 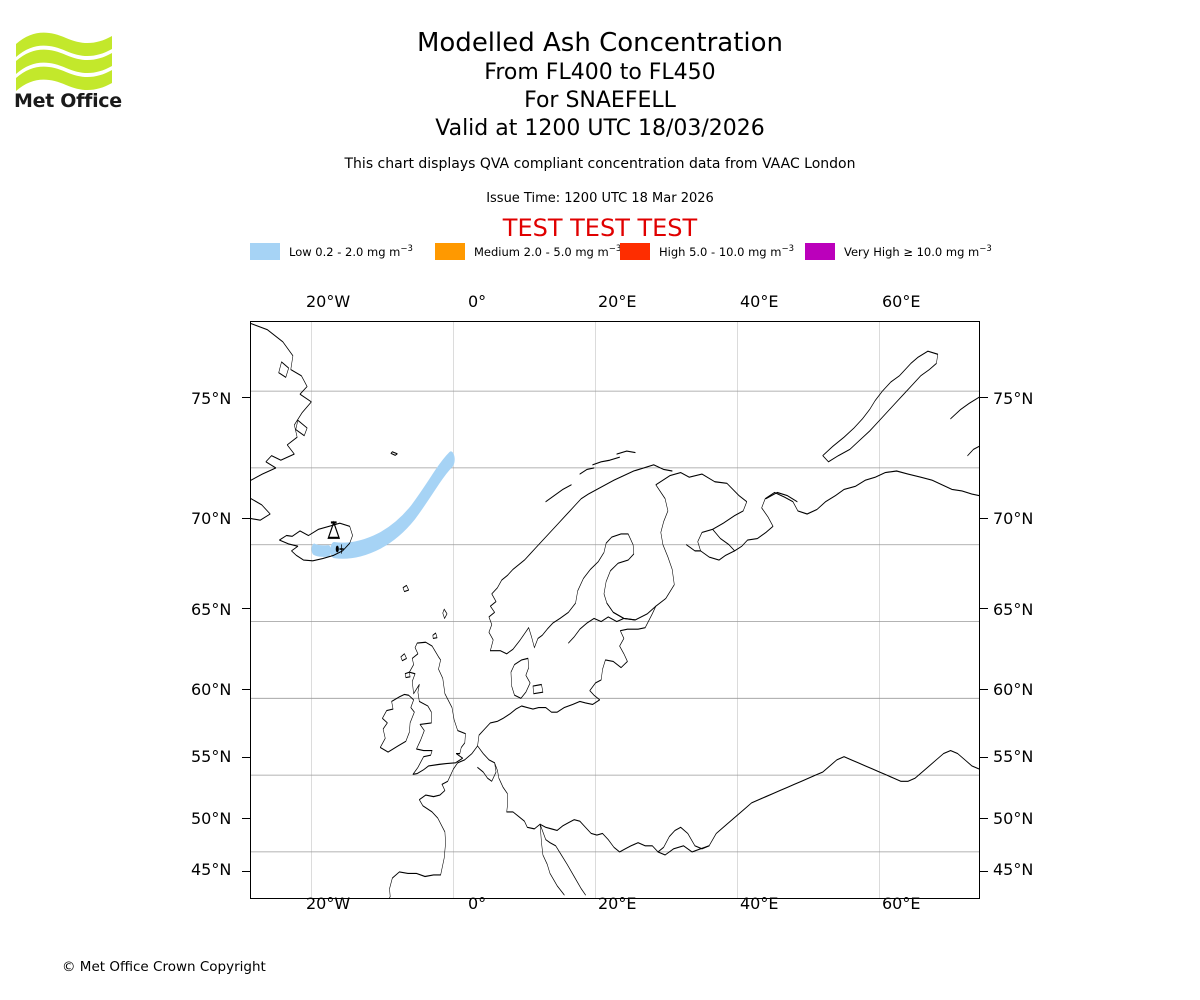 What do you see at coordinates (450, 251) in the screenshot?
I see `legend-swatch-medium` at bounding box center [450, 251].